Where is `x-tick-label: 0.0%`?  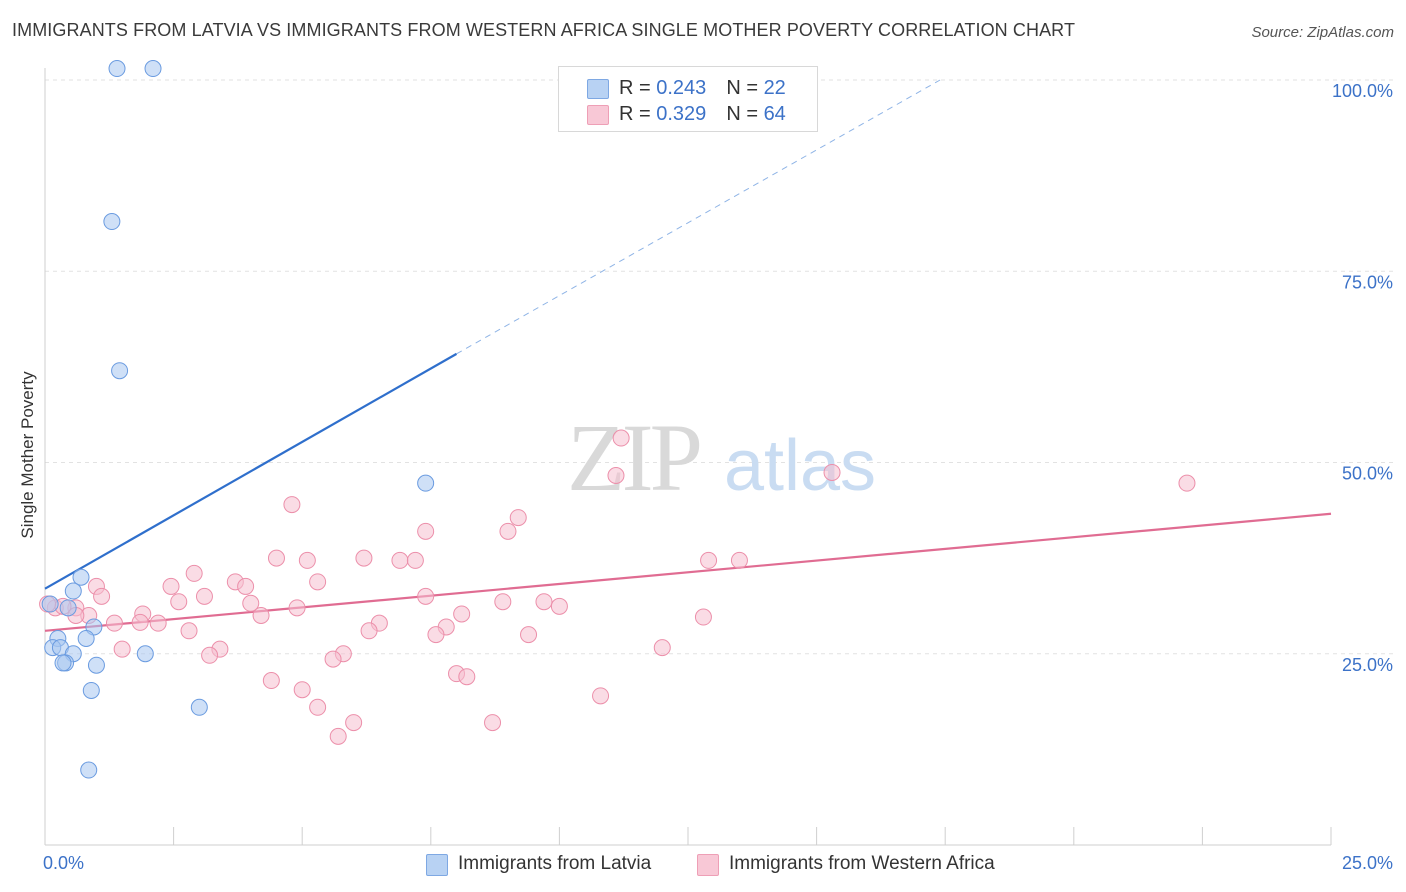
x-tick-label: 0.0% is located at coordinates (63, 863).